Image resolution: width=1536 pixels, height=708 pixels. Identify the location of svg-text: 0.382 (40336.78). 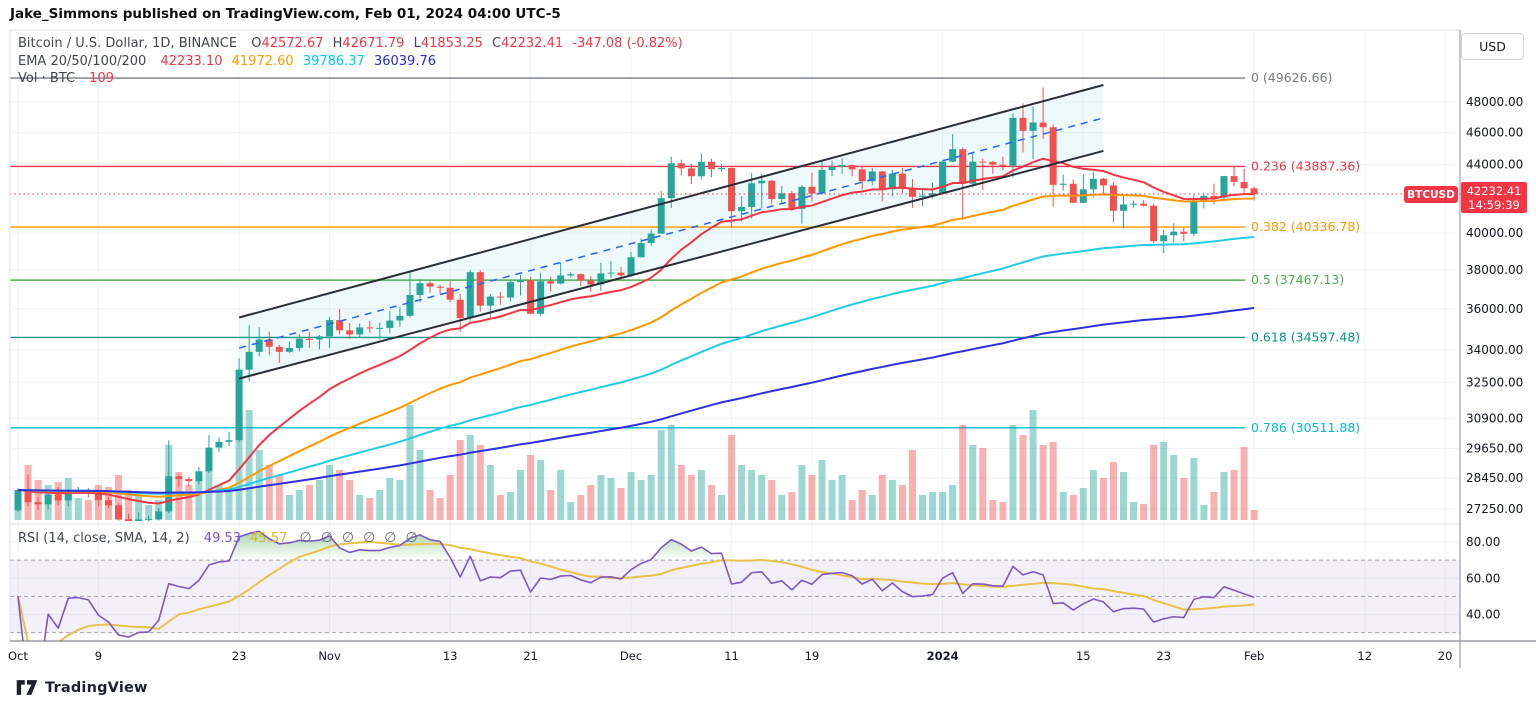
(1305, 226).